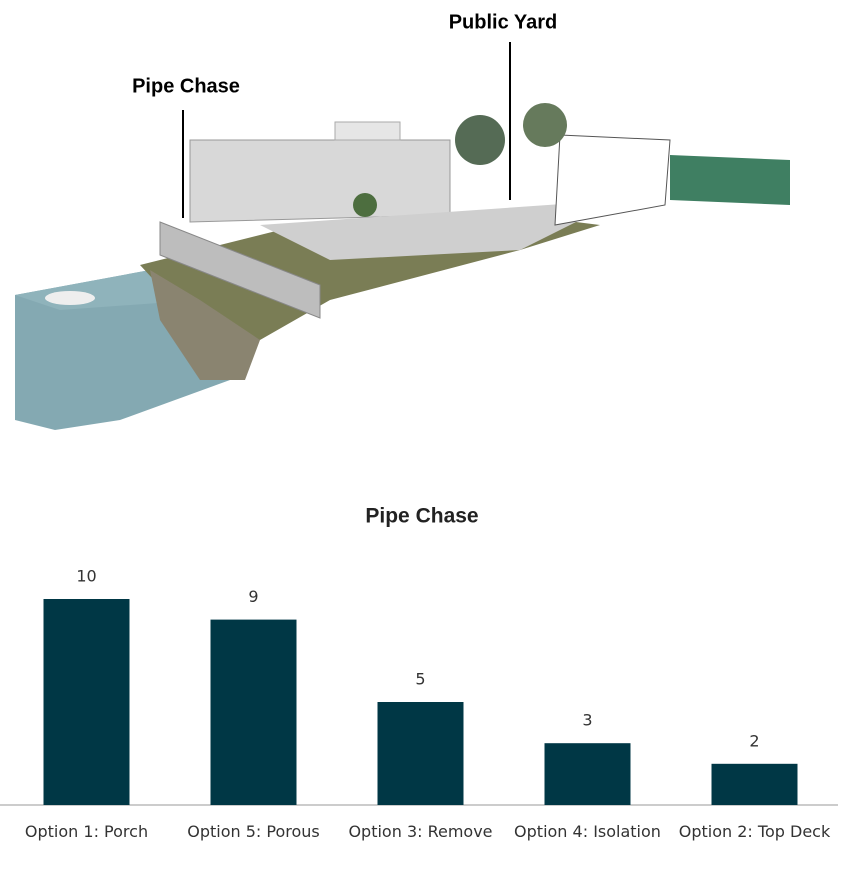 The height and width of the screenshot is (871, 844). Describe the element at coordinates (420, 679) in the screenshot. I see `value-label: 5` at that location.